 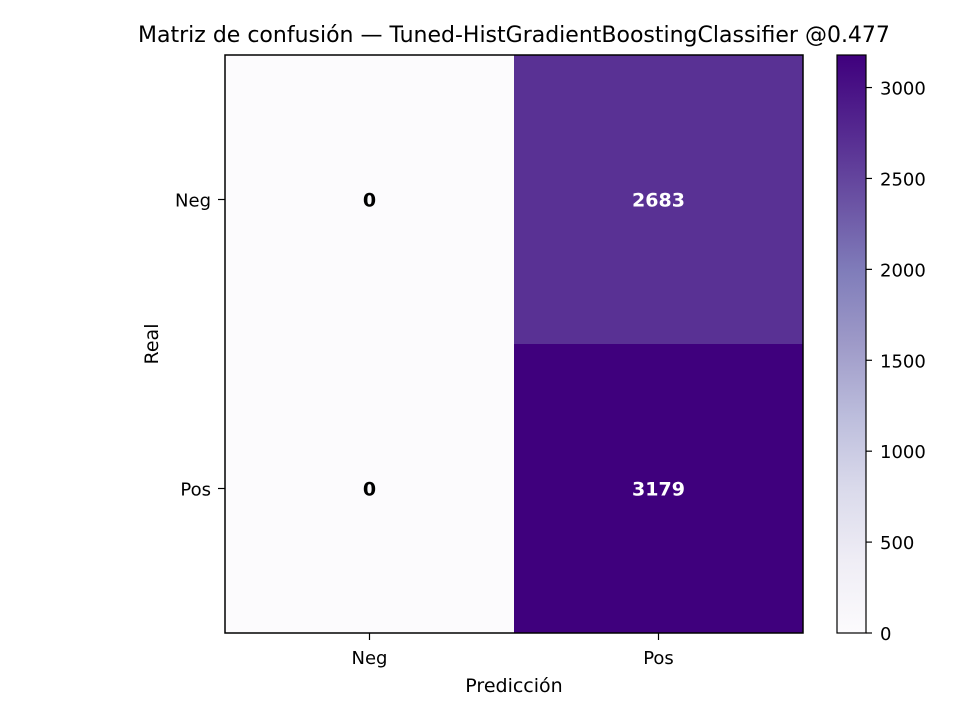 I want to click on heatmap-cell-labels: 0 2683 0 3179, so click(x=524, y=345).